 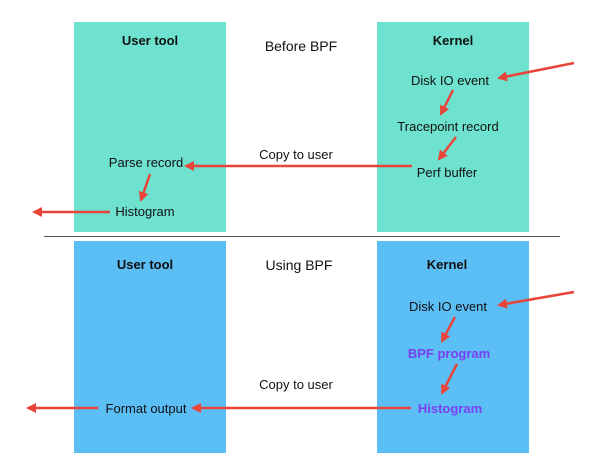 What do you see at coordinates (448, 329) in the screenshot?
I see `arrow-disk-to-bpf` at bounding box center [448, 329].